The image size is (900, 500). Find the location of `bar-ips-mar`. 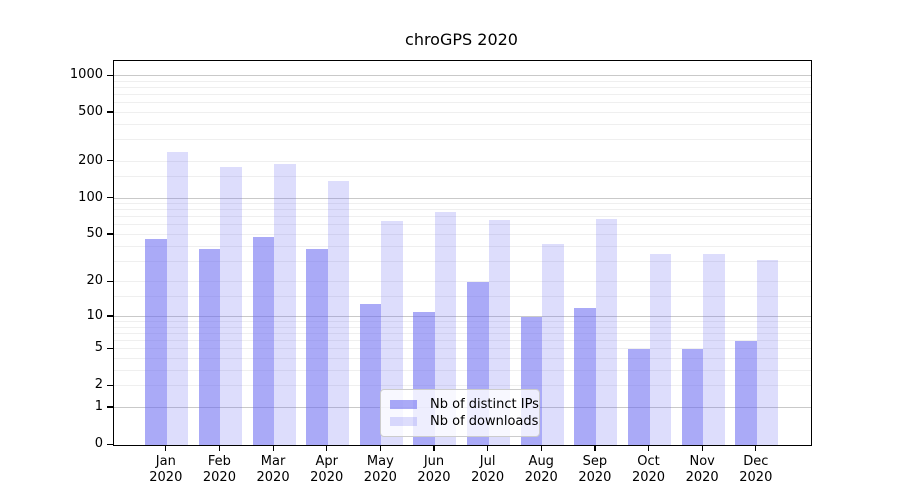

bar-ips-mar is located at coordinates (263, 341).